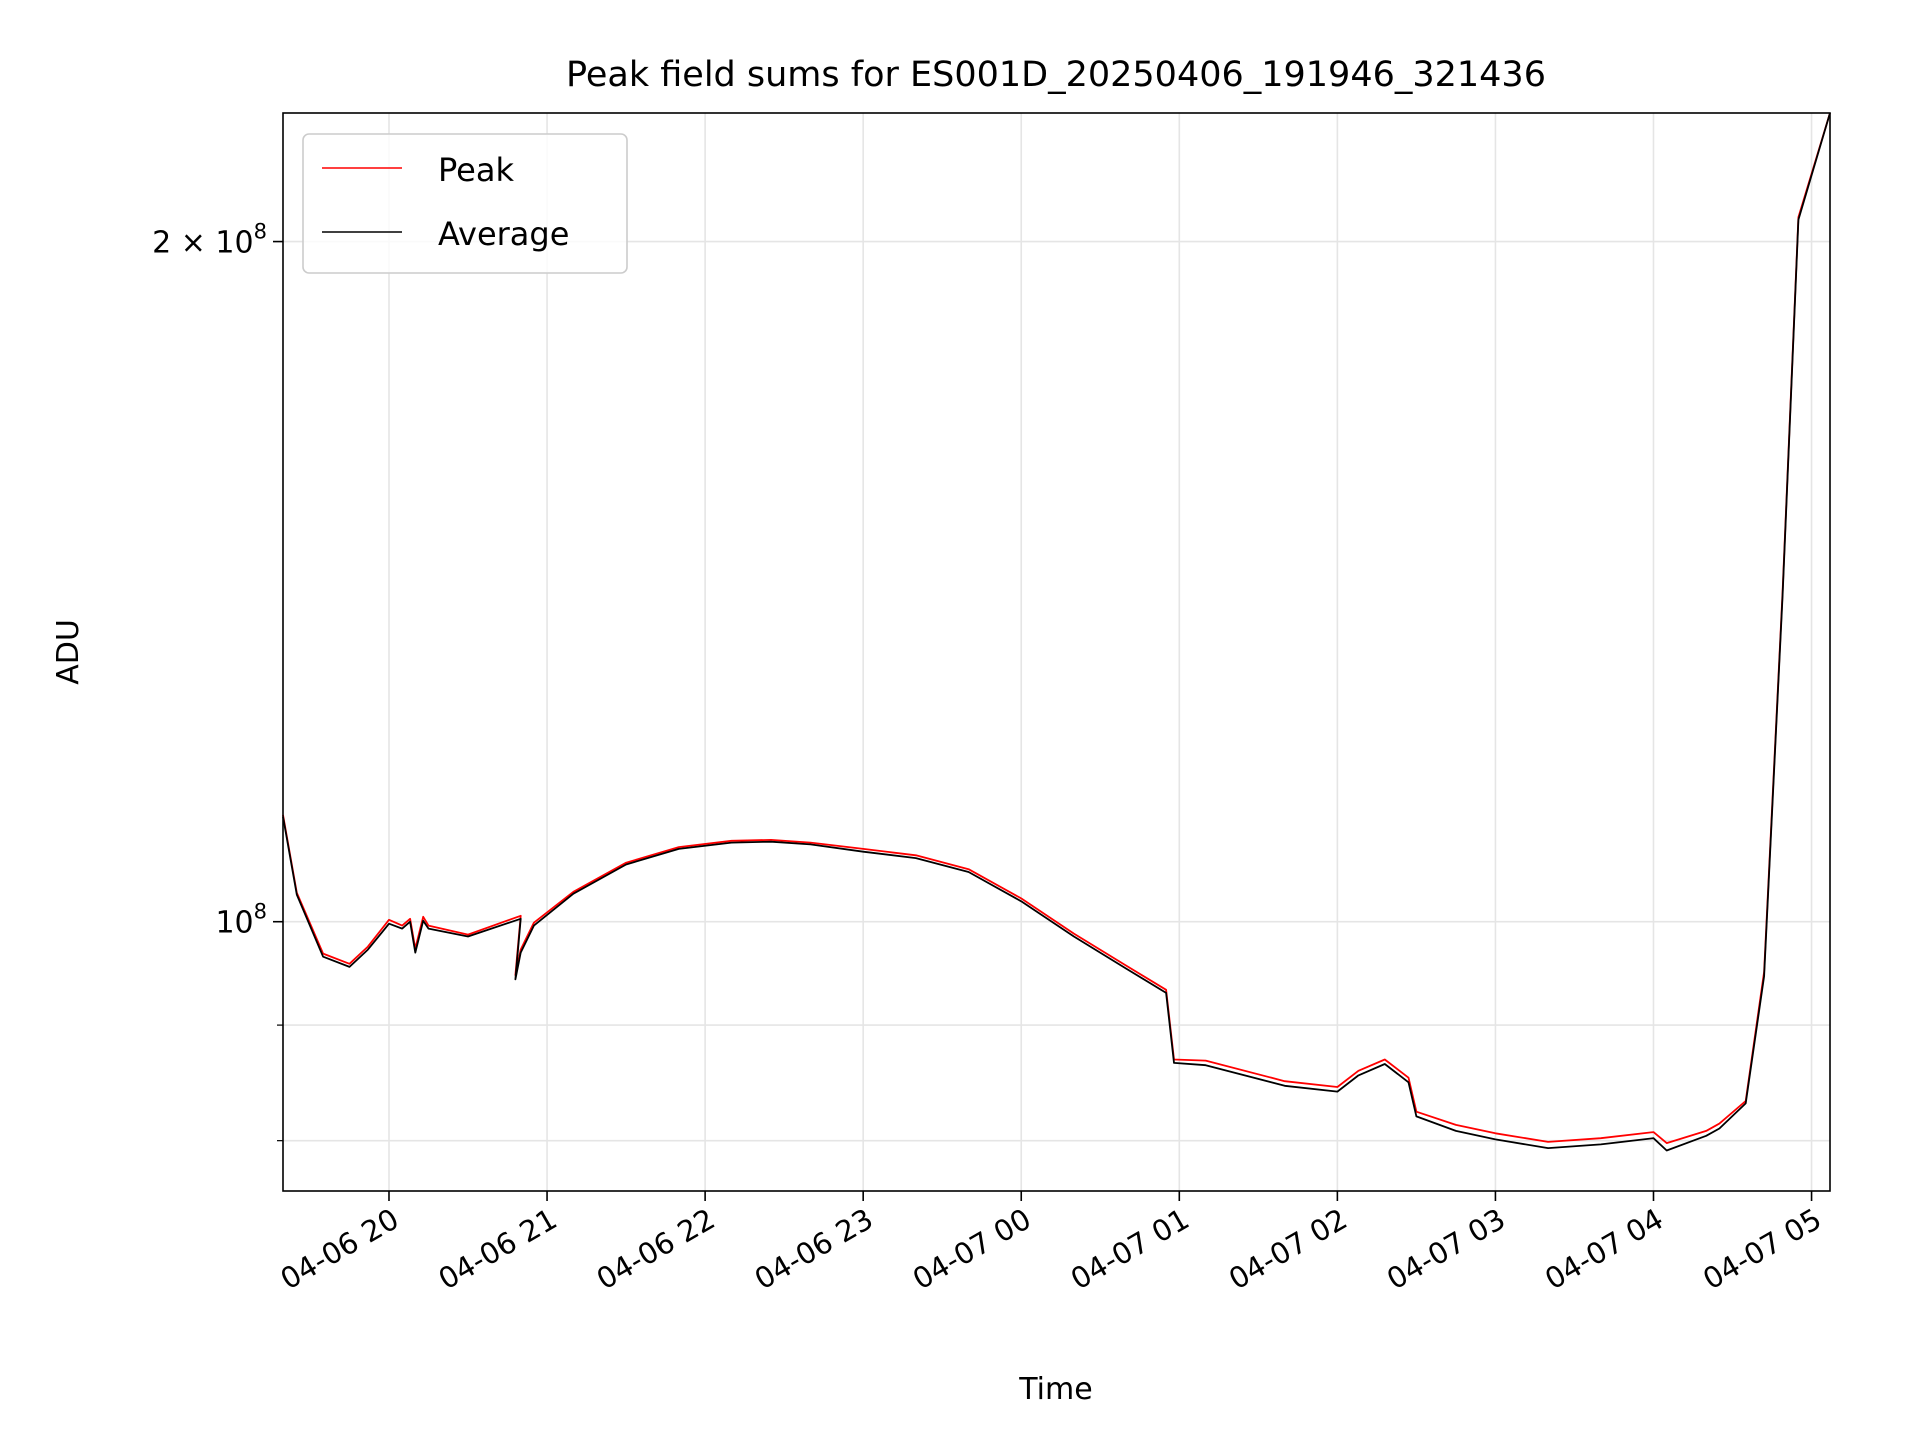 This screenshot has width=1920, height=1444. What do you see at coordinates (465, 203) in the screenshot?
I see `legend: Peak Average` at bounding box center [465, 203].